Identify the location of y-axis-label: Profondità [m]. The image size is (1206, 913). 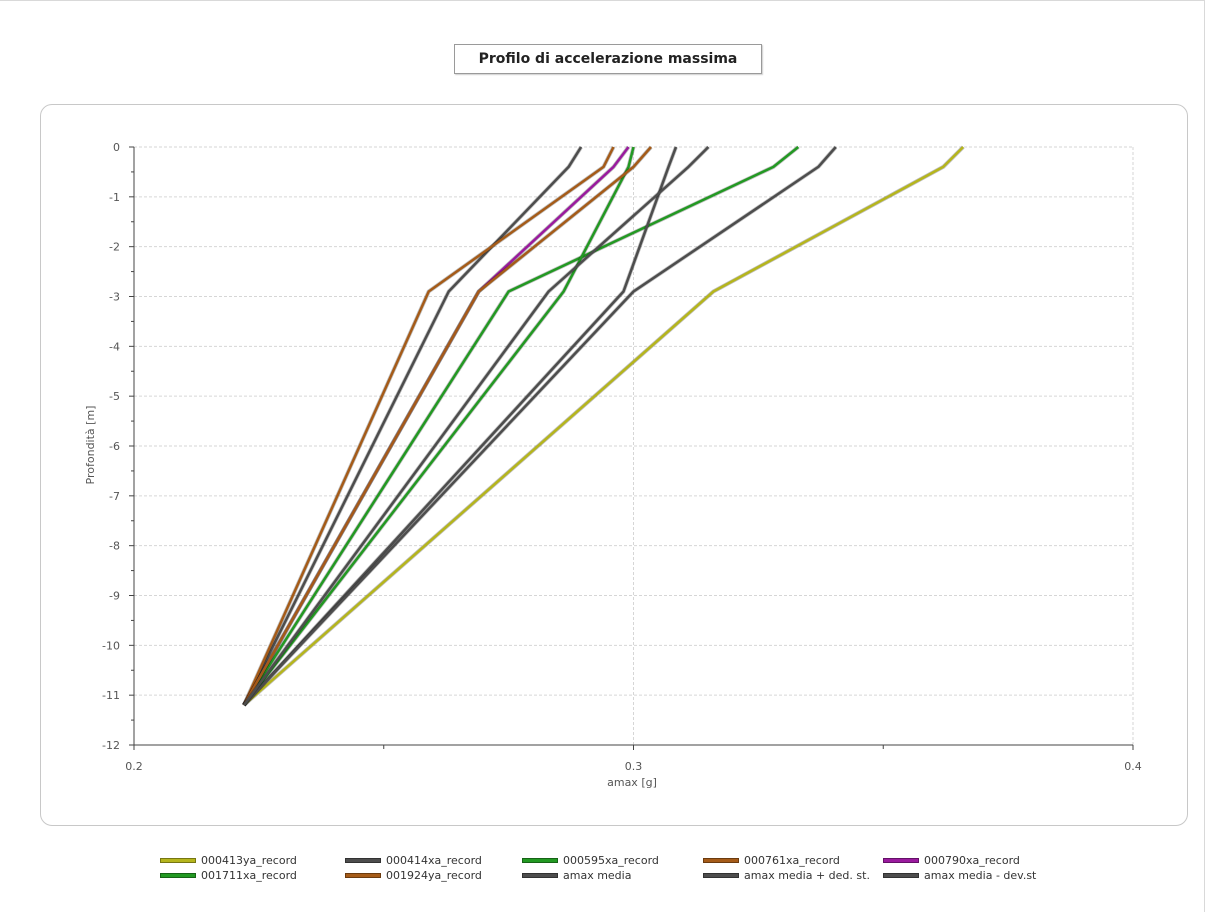
(90, 445).